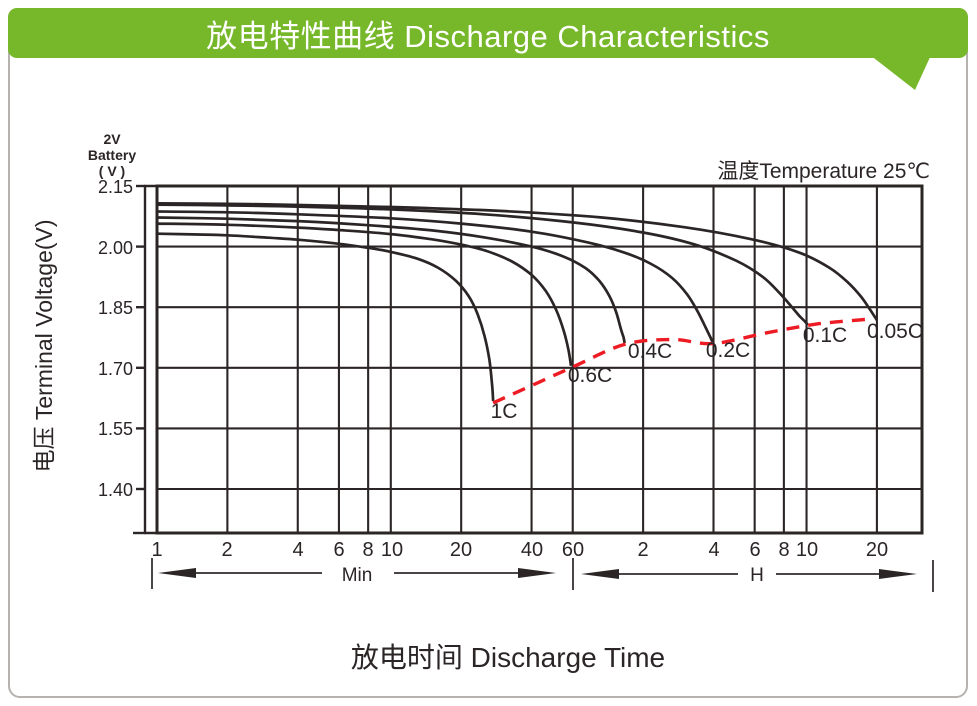  I want to click on series-label-02c: 0.2C, so click(728, 350).